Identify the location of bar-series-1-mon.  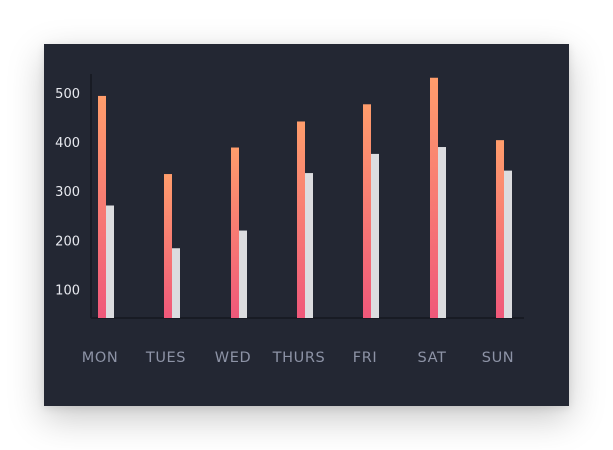
(102, 207).